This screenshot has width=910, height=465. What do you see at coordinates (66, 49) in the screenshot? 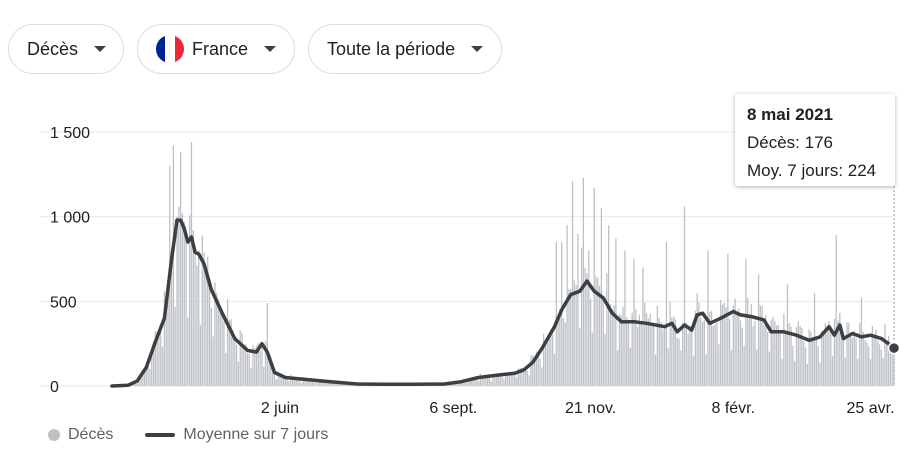
I see `metric-dropdown: Décès` at bounding box center [66, 49].